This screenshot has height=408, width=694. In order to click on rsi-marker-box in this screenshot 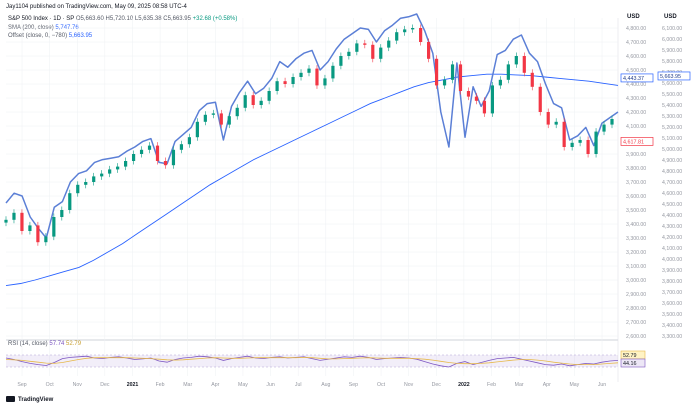, I will do `click(633, 363)`.